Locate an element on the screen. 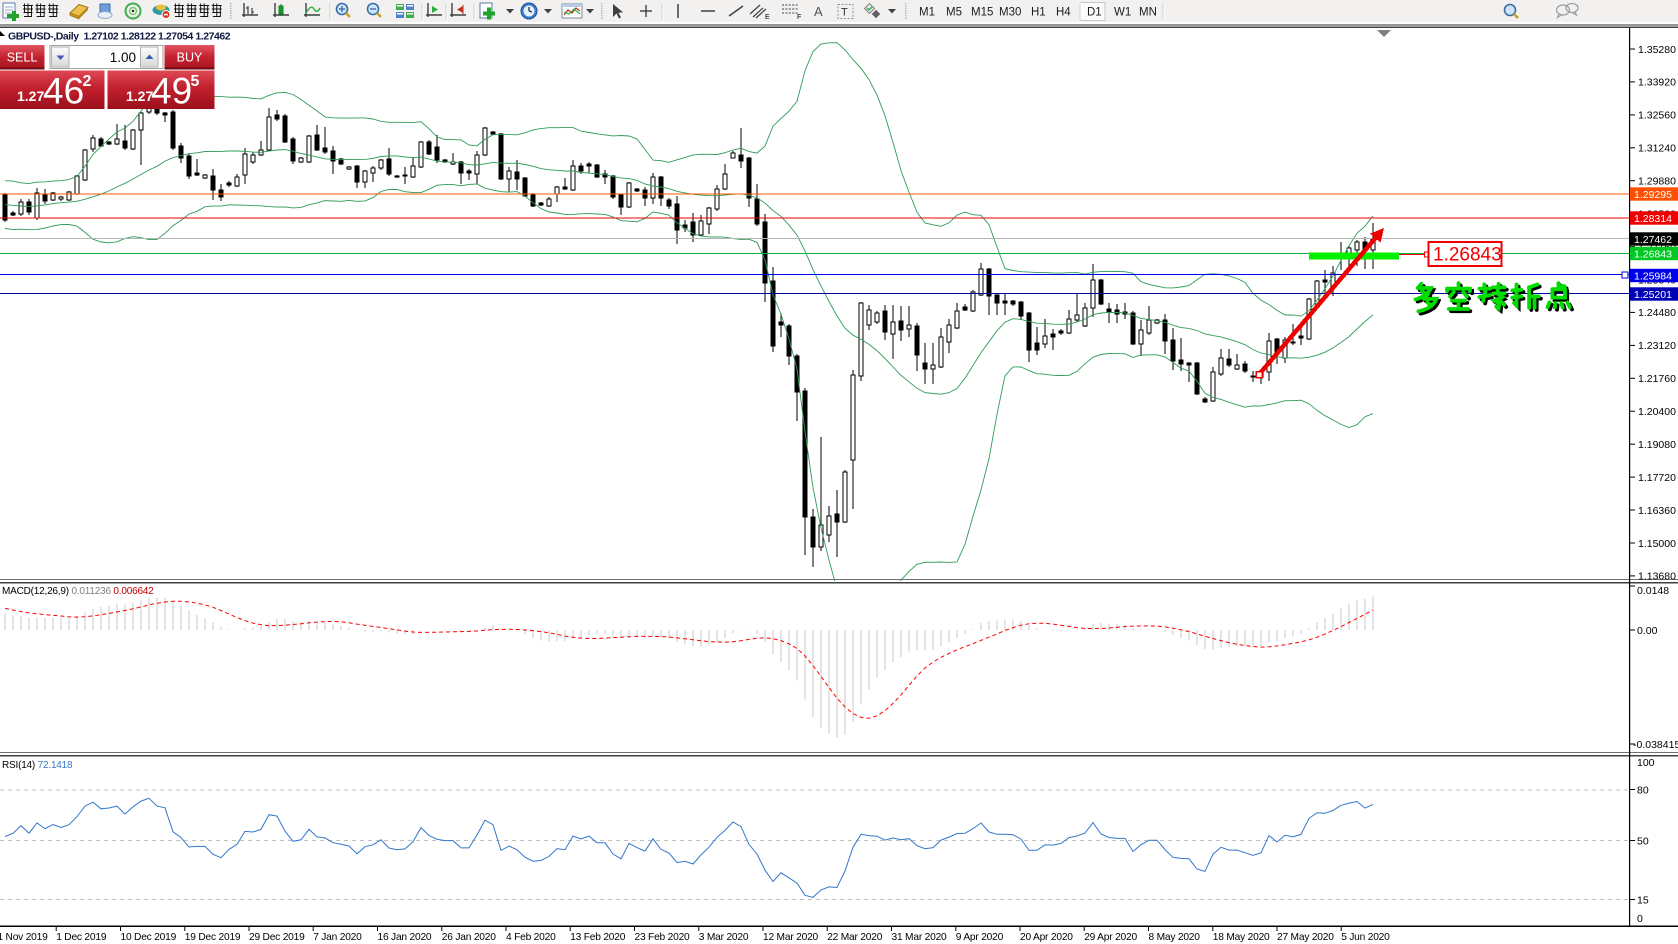 This screenshot has height=944, width=1678. svg-text: T is located at coordinates (844, 13).